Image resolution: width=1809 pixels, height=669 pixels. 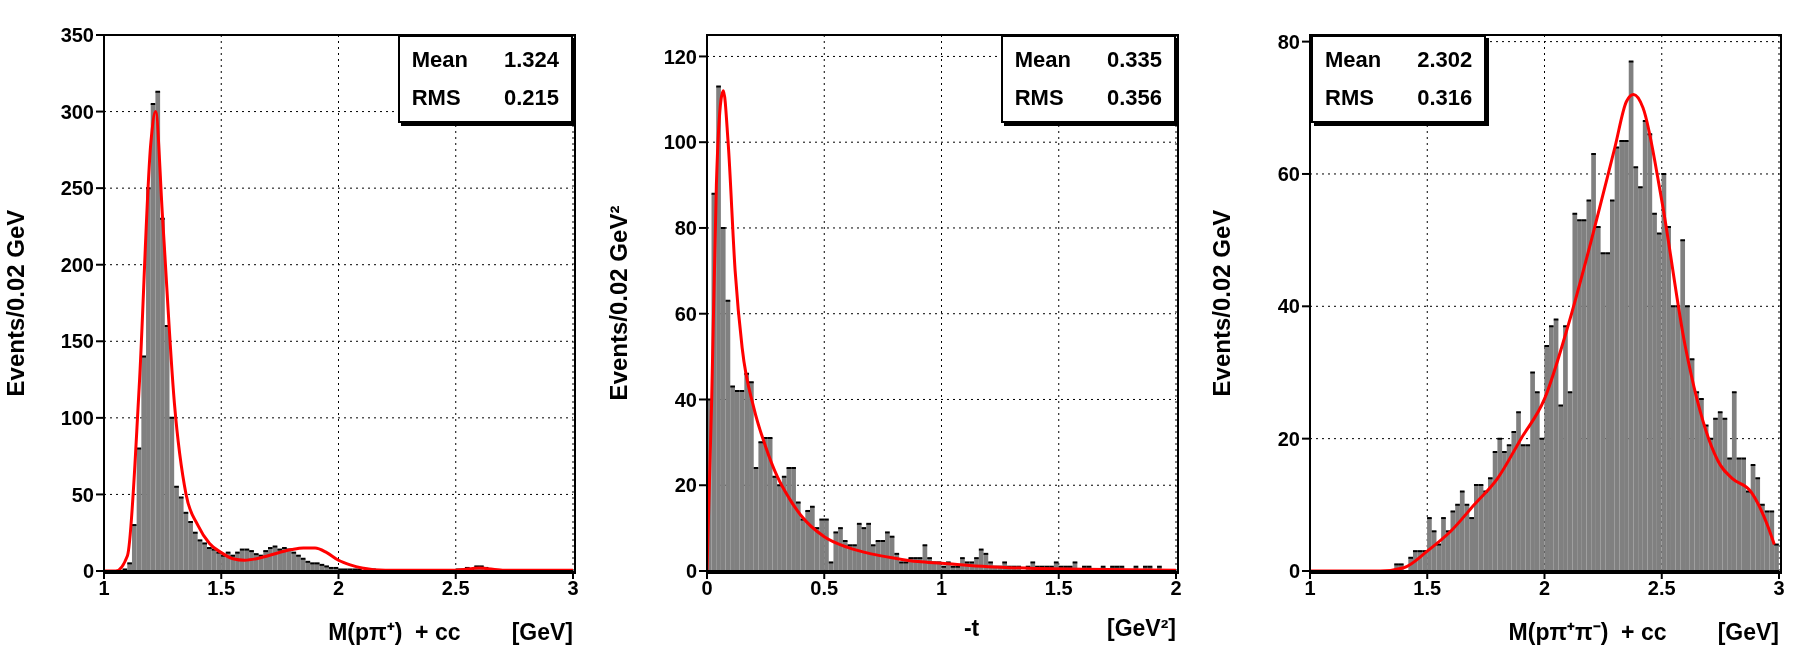 What do you see at coordinates (1088, 97) in the screenshot?
I see `text: RMS 0.356` at bounding box center [1088, 97].